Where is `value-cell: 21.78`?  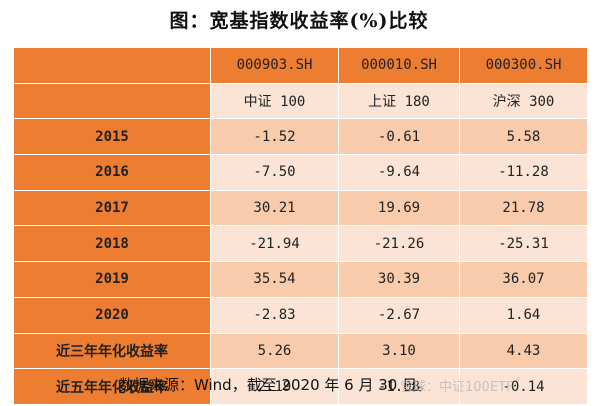
value-cell: 21.78 is located at coordinates (523, 208).